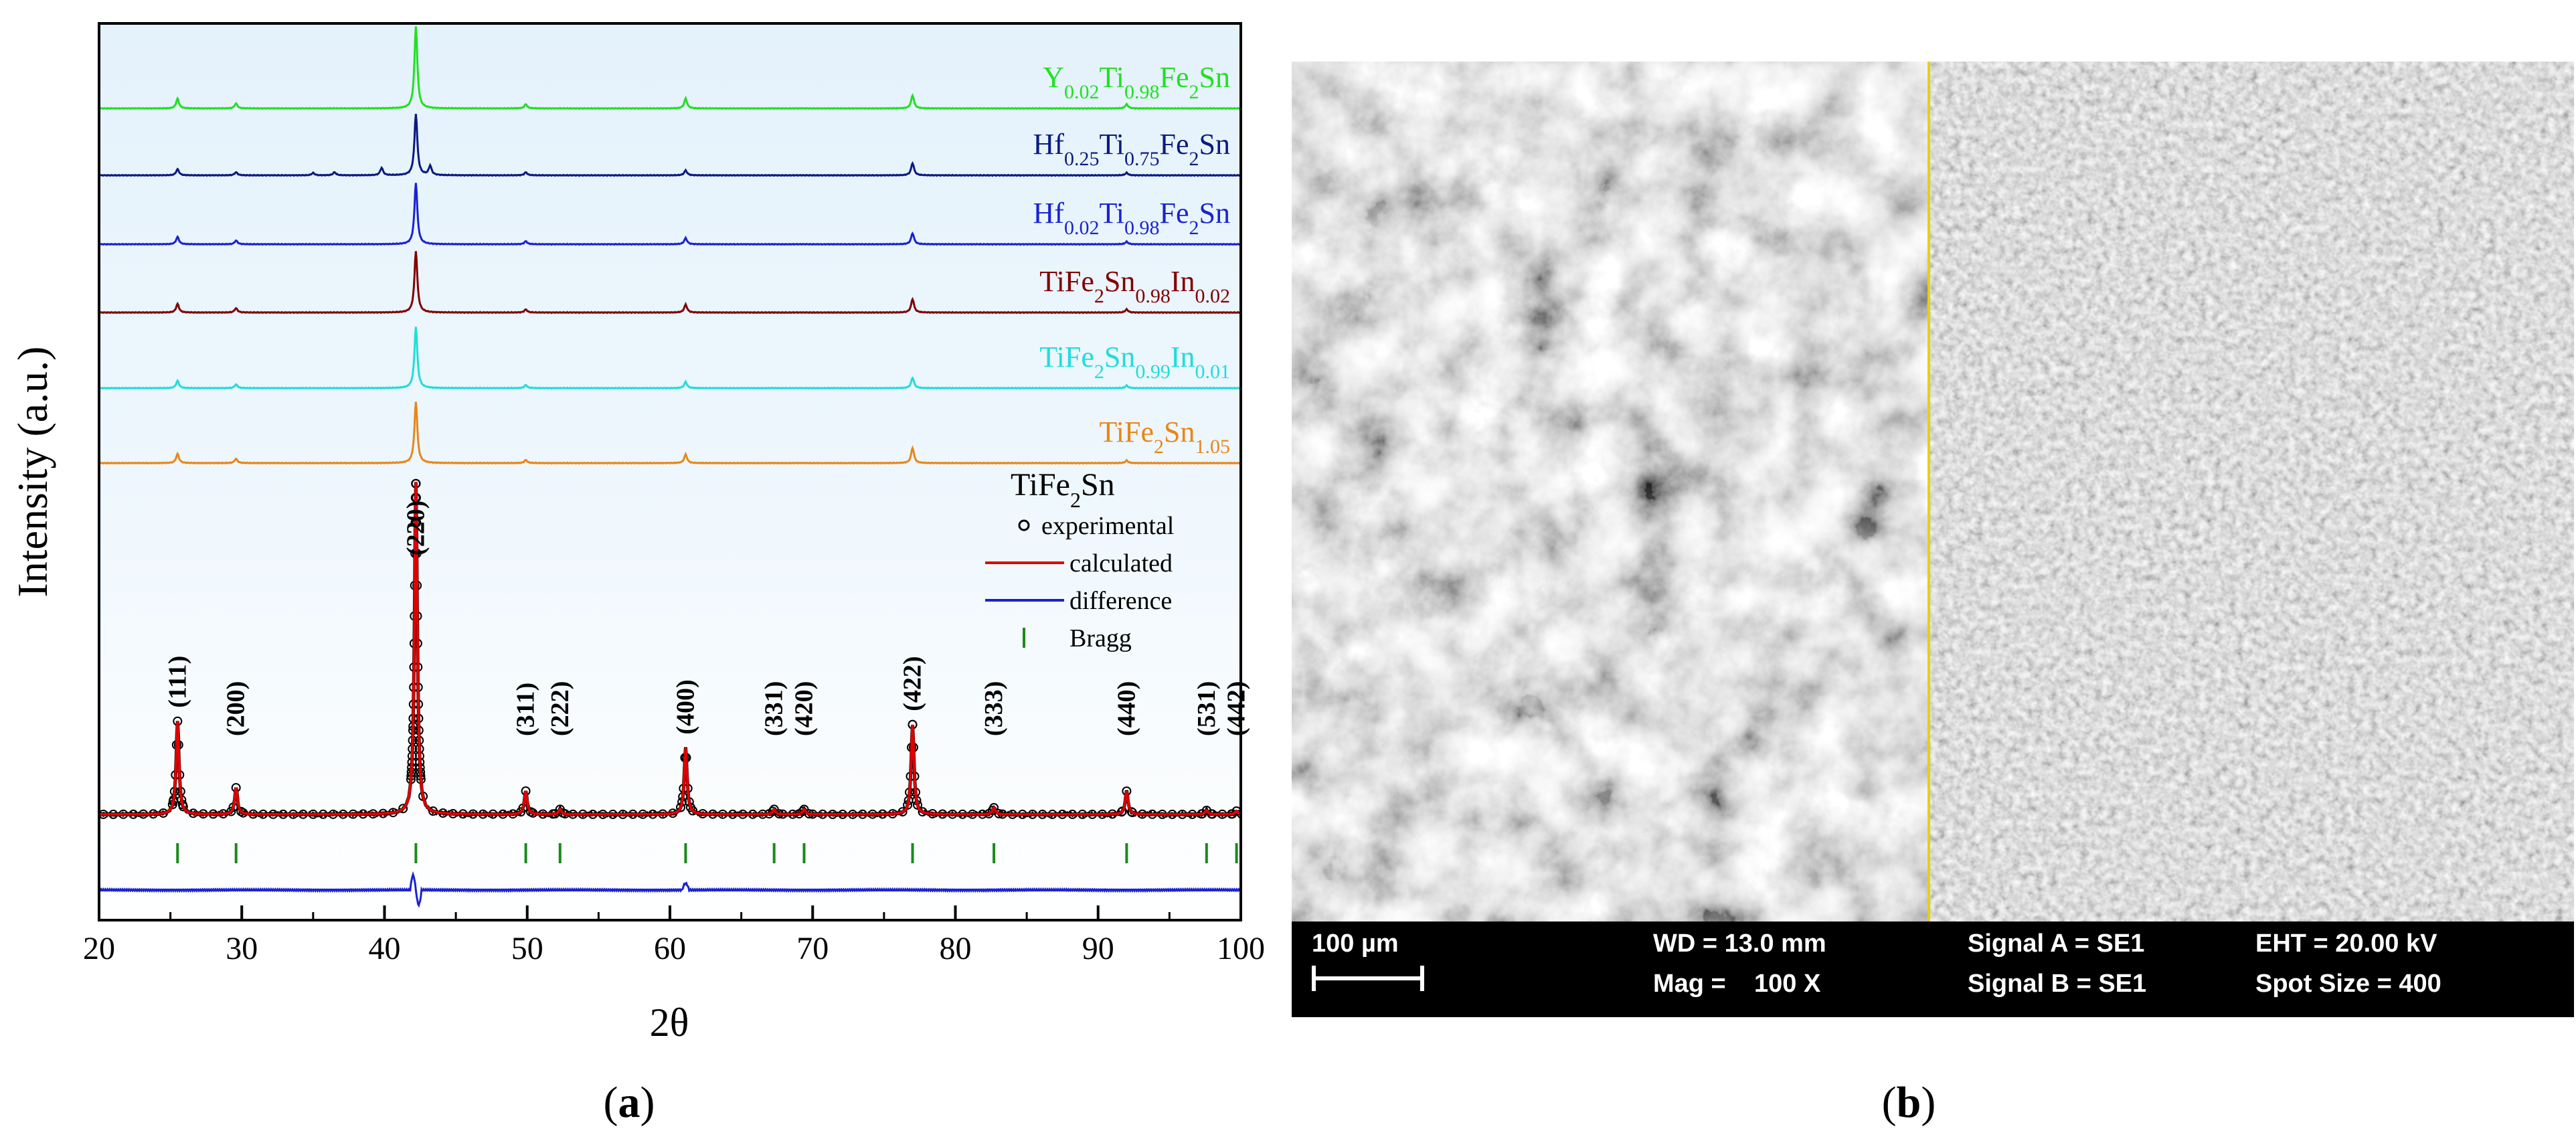 The width and height of the screenshot is (2576, 1145). Describe the element at coordinates (812, 948) in the screenshot. I see `x-tick-label-6: 70` at that location.